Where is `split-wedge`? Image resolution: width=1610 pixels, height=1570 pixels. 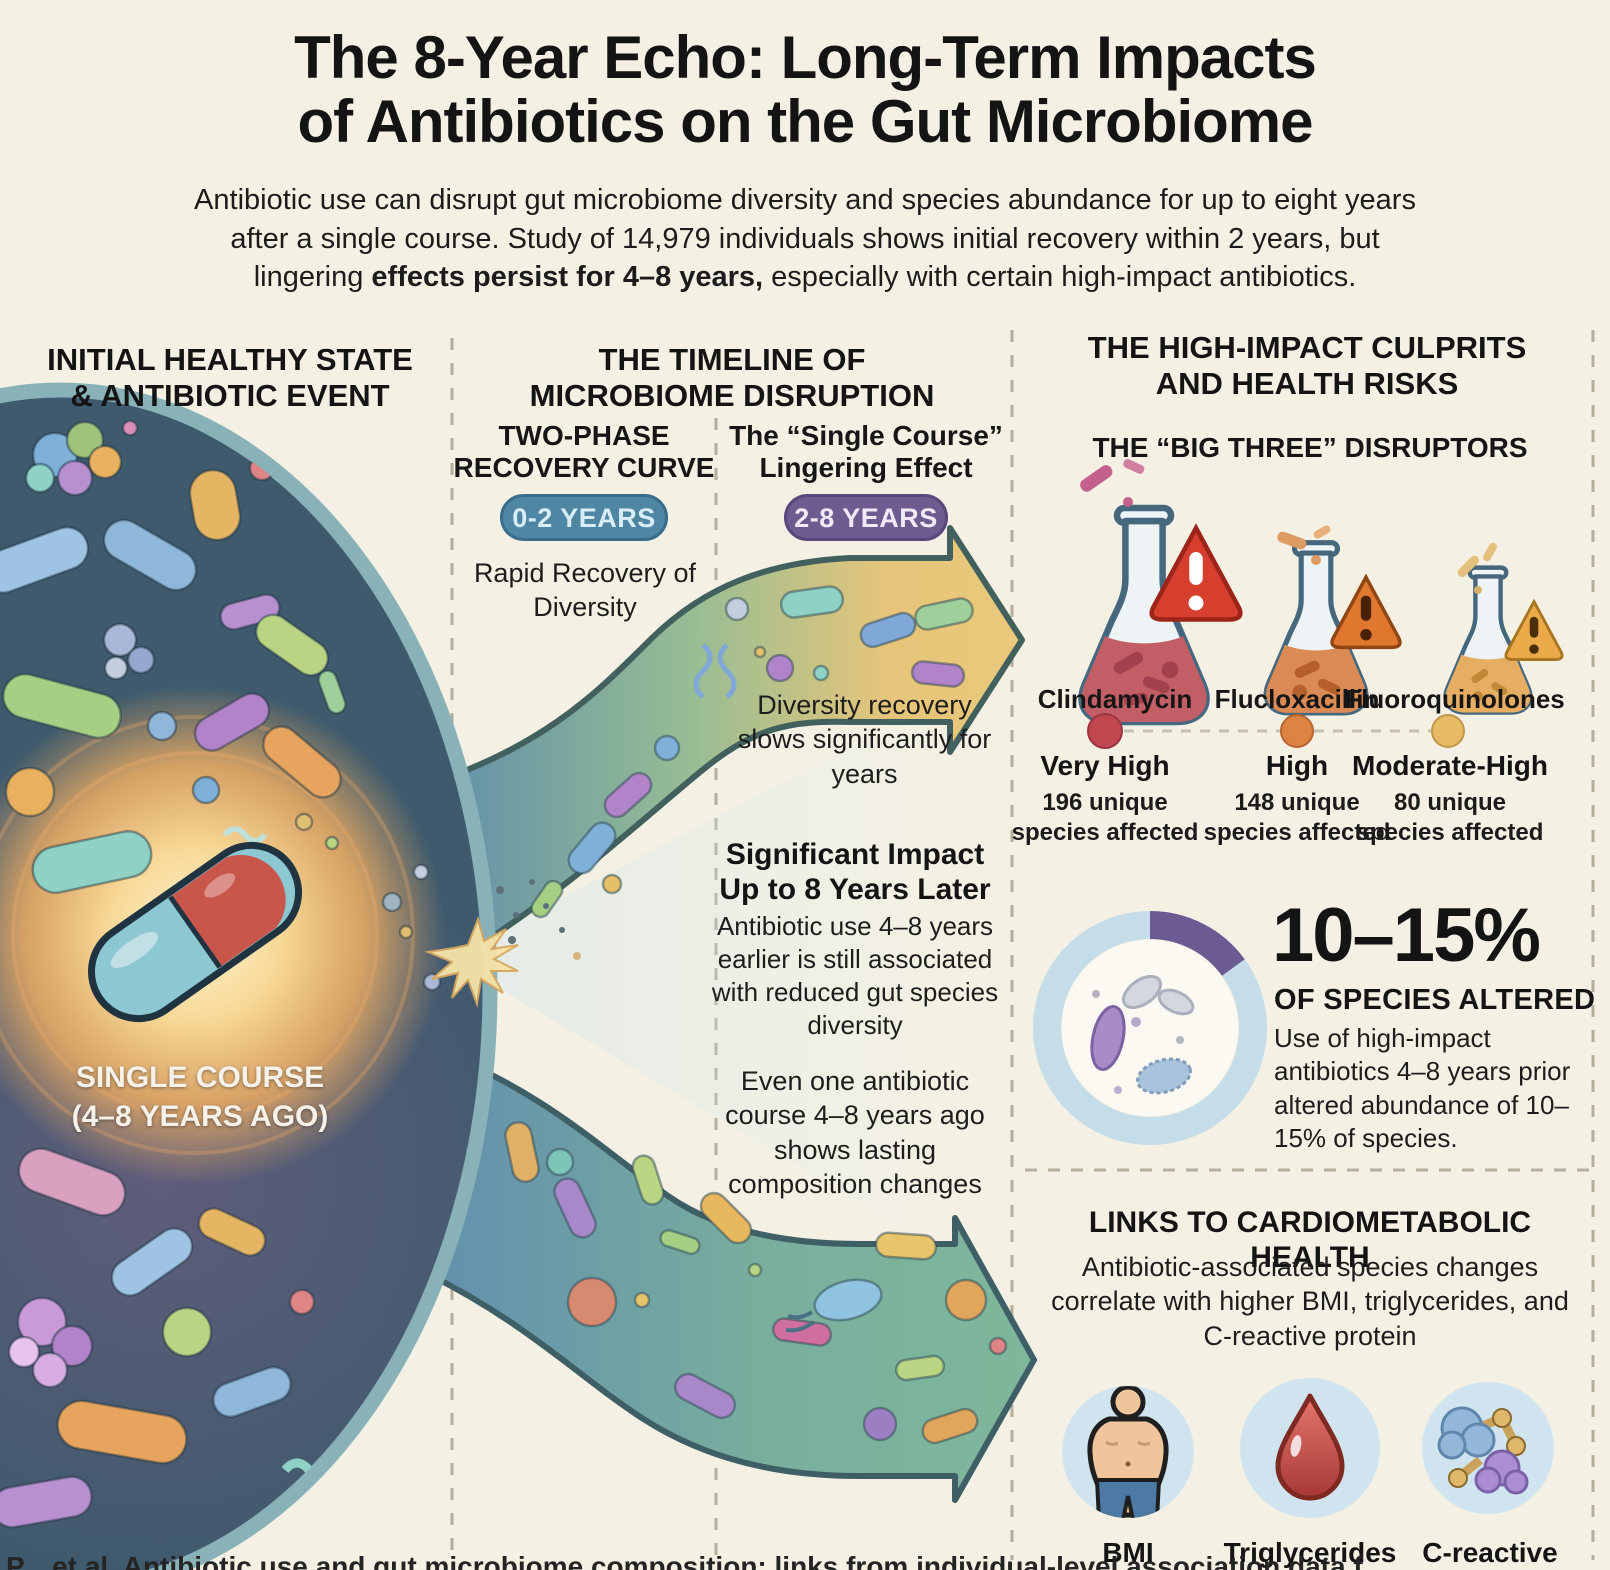
split-wedge is located at coordinates (698, 975).